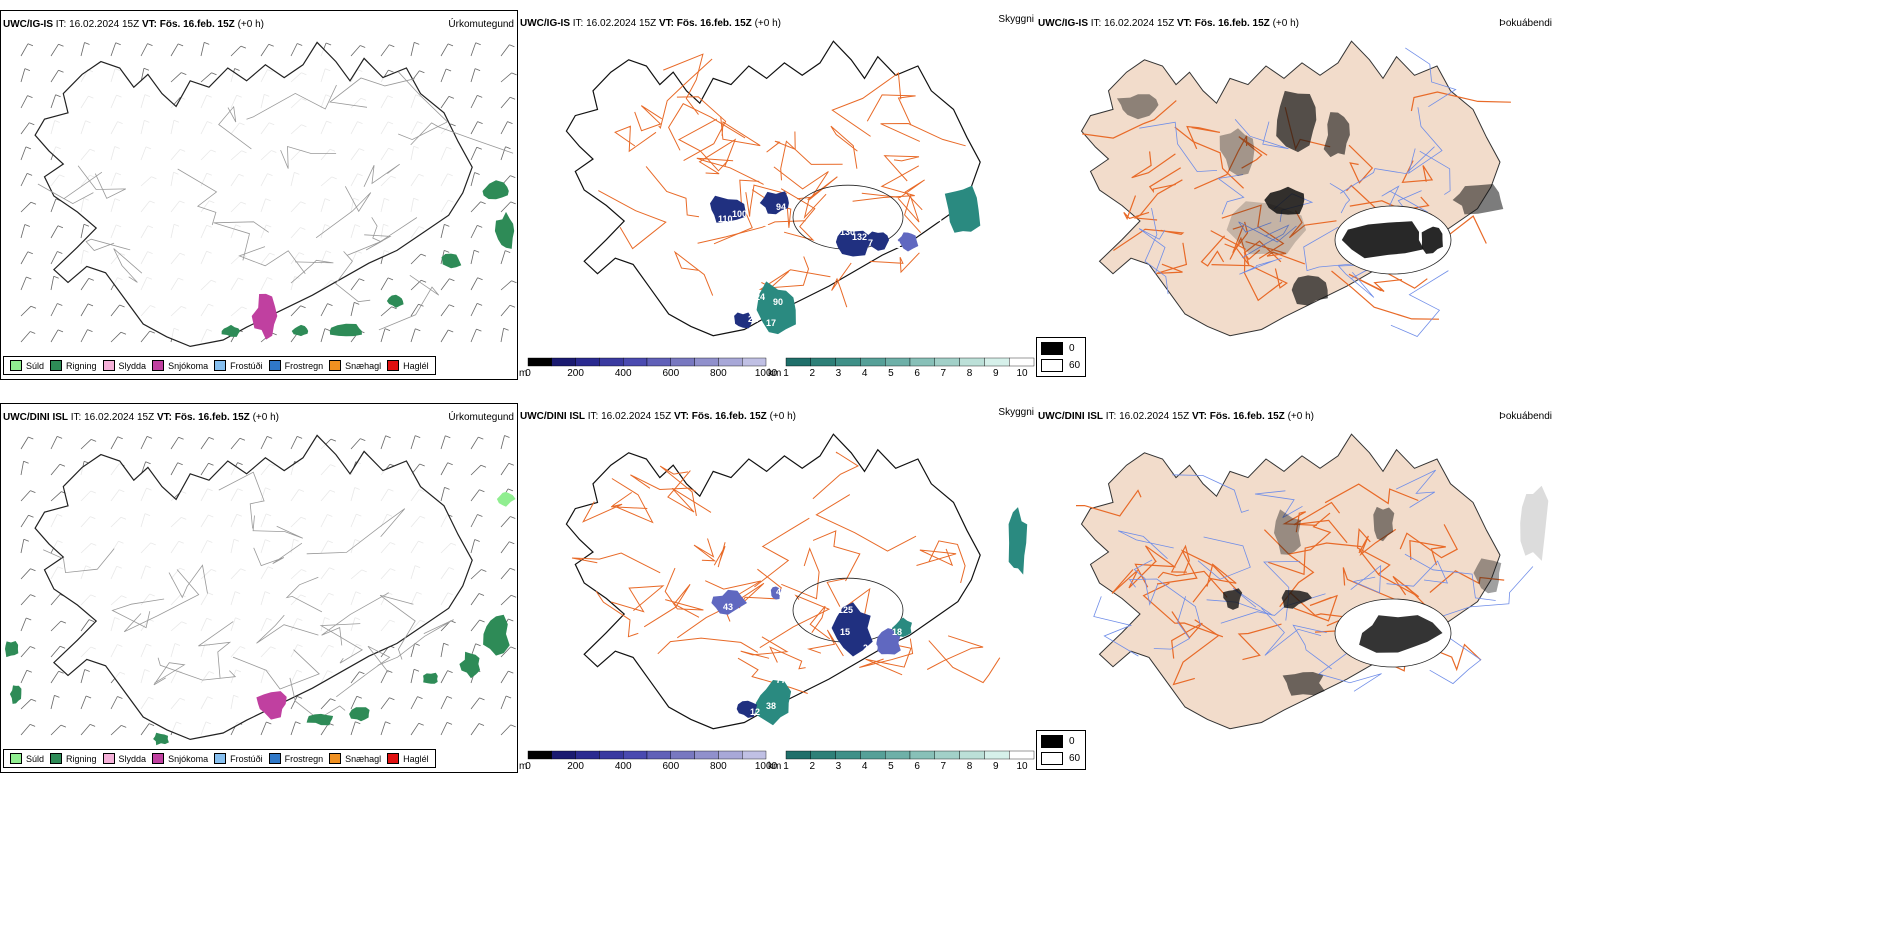 This screenshot has width=1900, height=950. What do you see at coordinates (778, 368) in the screenshot?
I see `visibility-colorbar: m 0 200 400 600 800 1000 km 1 2 3 4 5 6 7 8 9 10` at bounding box center [778, 368].